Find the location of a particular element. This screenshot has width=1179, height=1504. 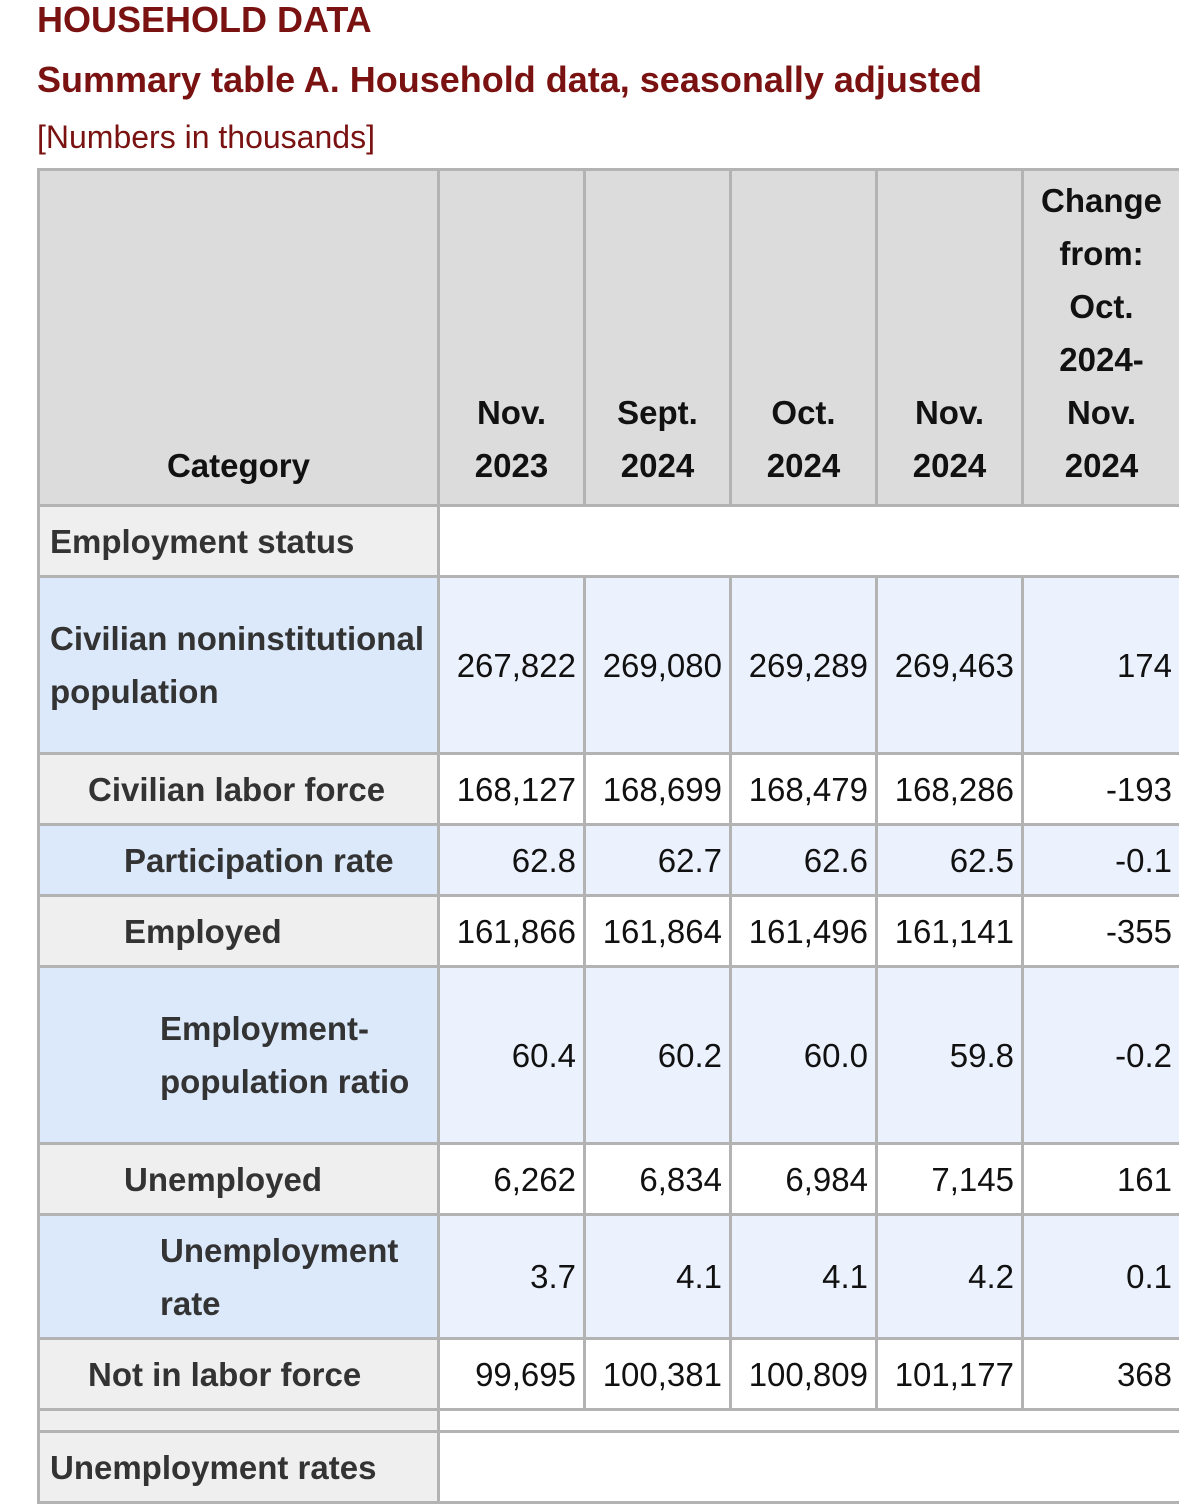

cell-nov-2024: 168,286 is located at coordinates (950, 789).